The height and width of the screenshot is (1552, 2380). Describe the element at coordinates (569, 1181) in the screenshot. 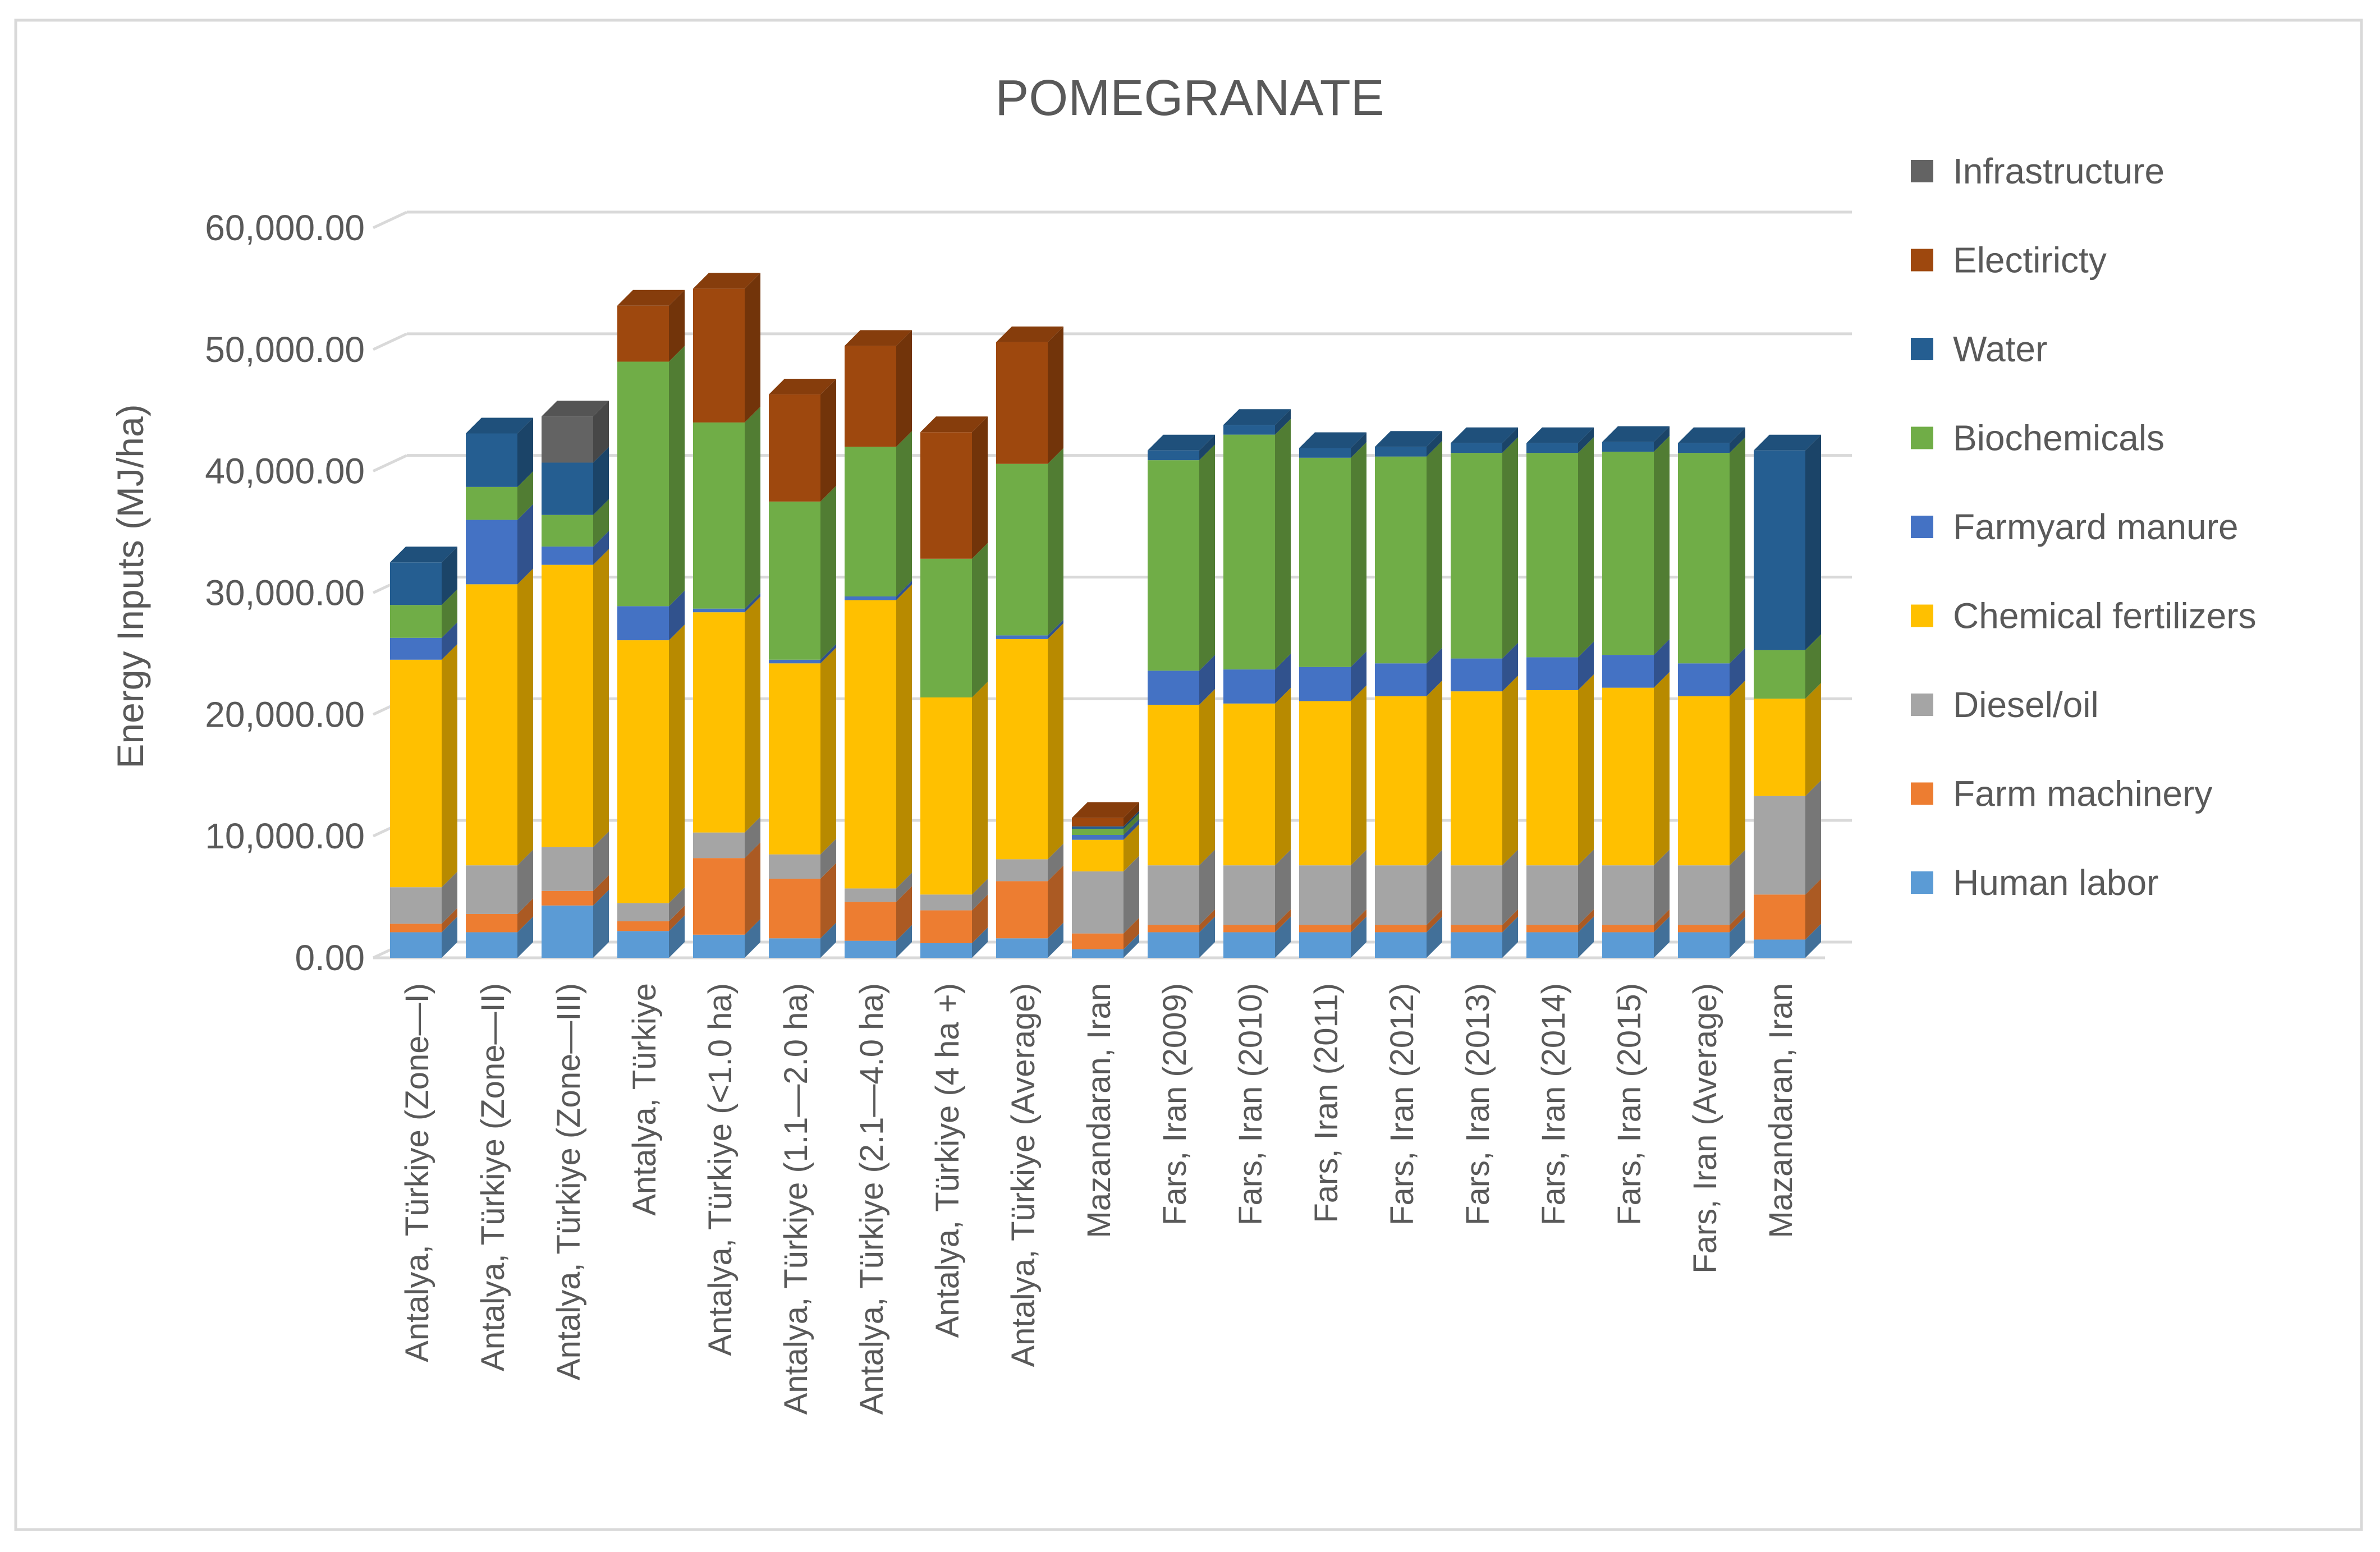

I see `x-tick-label: Antalya, Türkiye (Zone—III)` at that location.